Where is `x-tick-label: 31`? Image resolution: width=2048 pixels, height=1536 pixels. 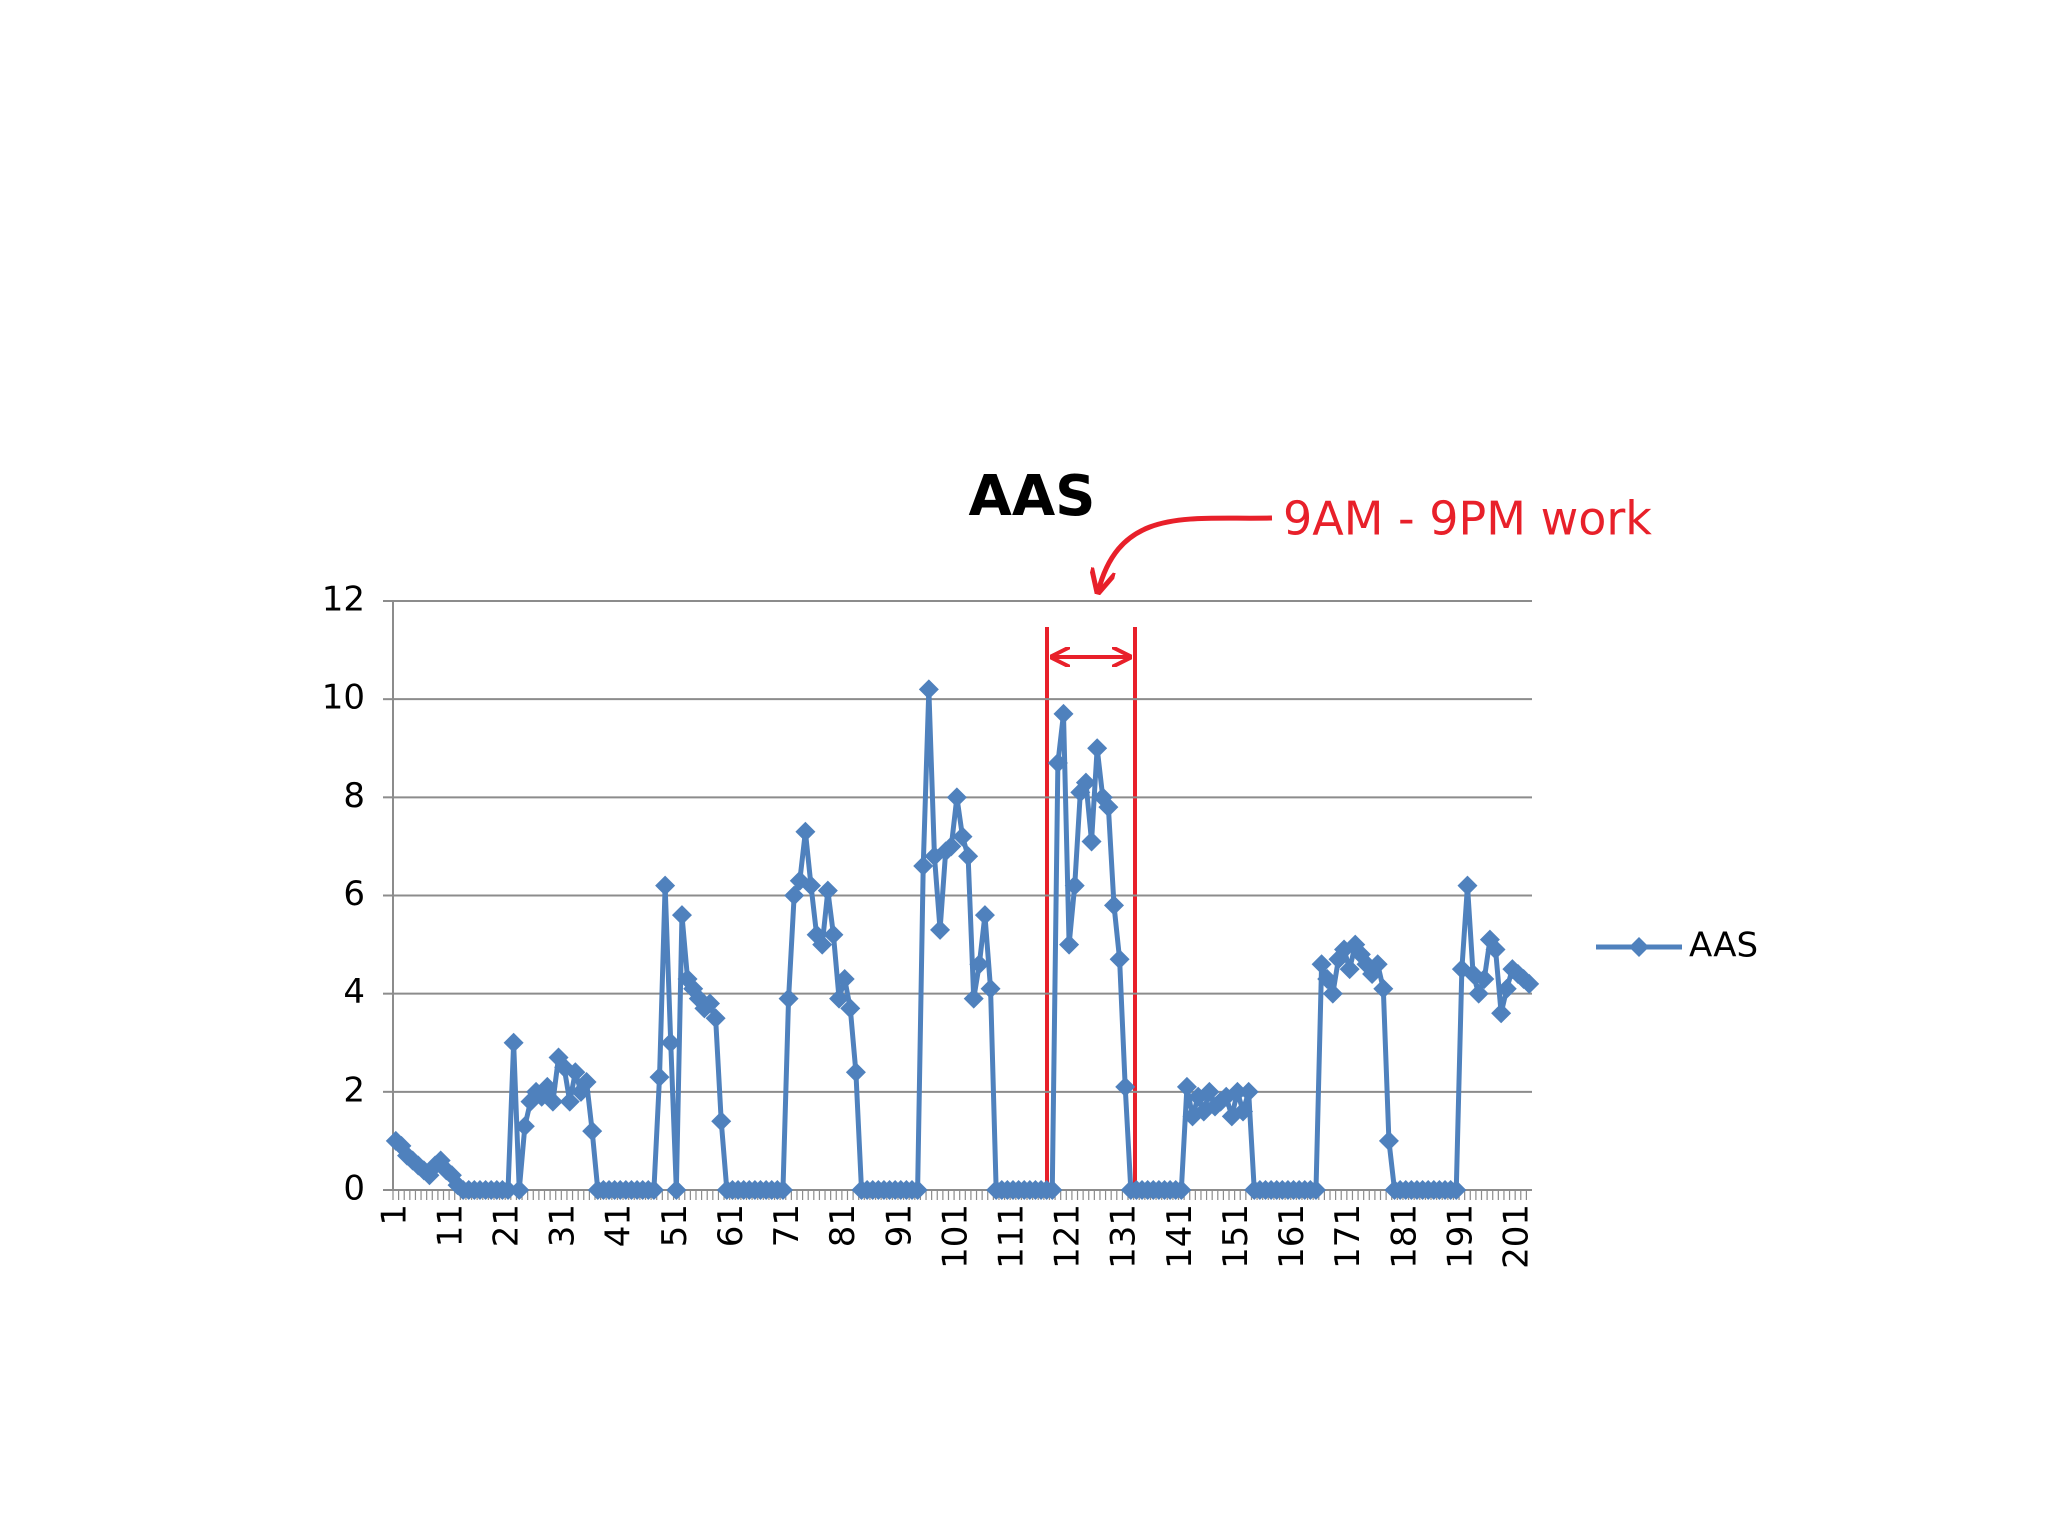 x-tick-label: 31 is located at coordinates (563, 1225).